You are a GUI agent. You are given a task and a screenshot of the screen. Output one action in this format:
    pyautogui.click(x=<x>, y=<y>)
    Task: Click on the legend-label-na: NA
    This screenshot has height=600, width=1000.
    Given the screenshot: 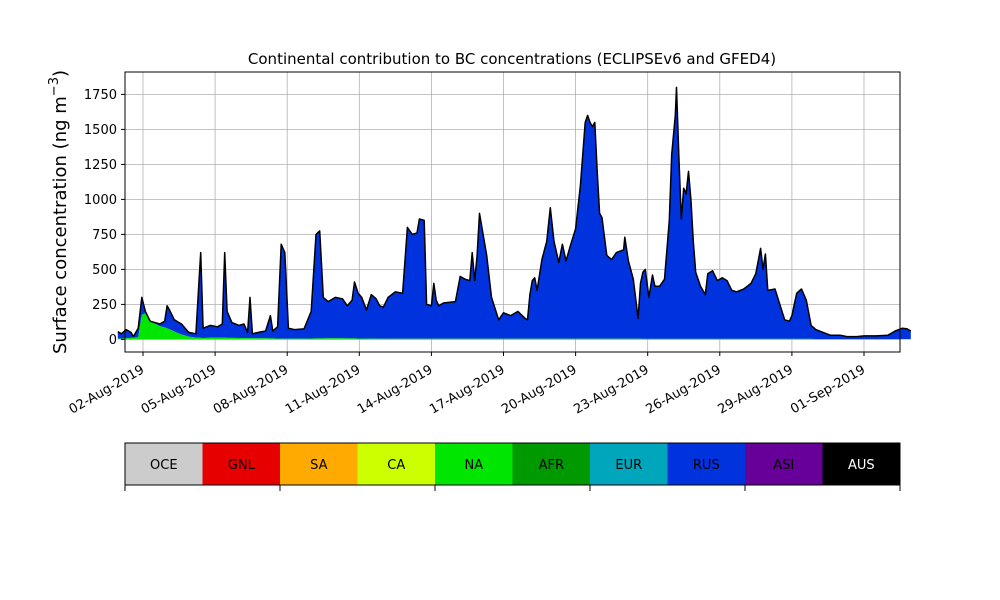 What is the action you would take?
    pyautogui.click(x=473, y=465)
    